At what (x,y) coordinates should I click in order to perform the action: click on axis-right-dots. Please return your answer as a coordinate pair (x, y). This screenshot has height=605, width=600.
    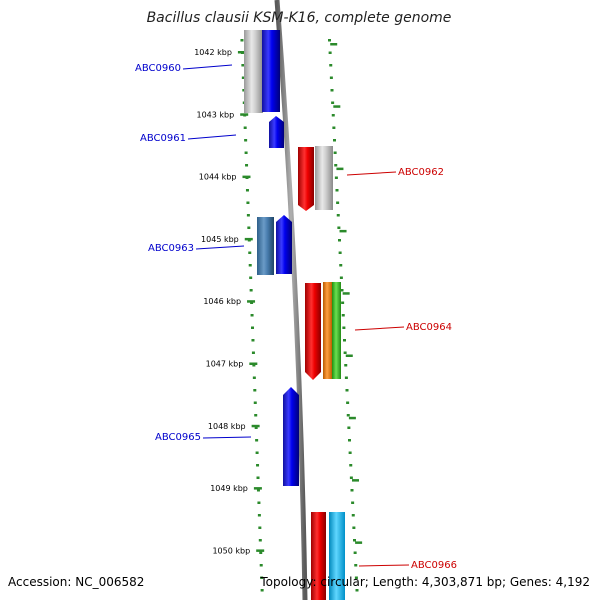
    Looking at the image, I should click on (345, 315).